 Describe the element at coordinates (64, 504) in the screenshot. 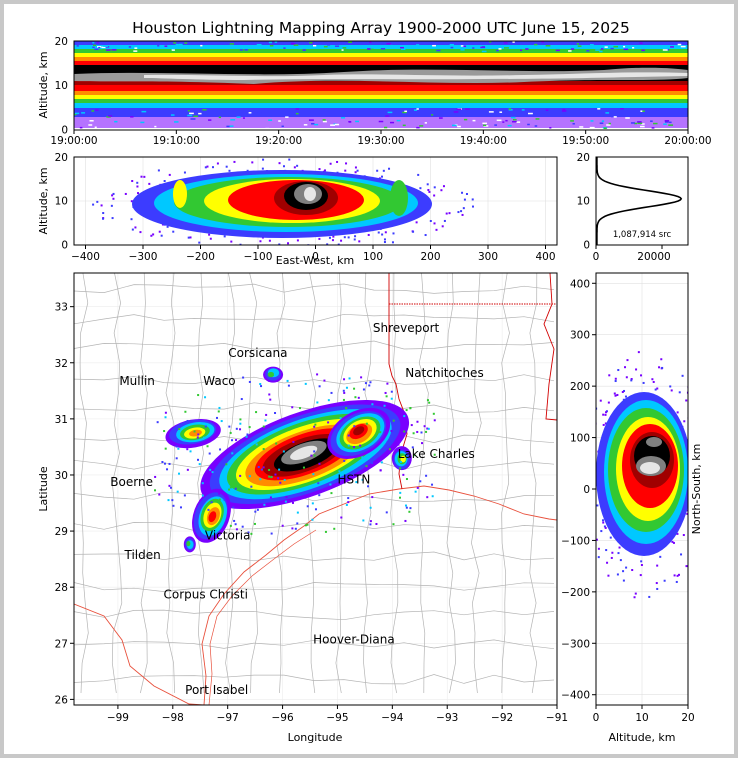

I see `map-y-ticks: 26 27 28 29 30 31 32 33` at that location.